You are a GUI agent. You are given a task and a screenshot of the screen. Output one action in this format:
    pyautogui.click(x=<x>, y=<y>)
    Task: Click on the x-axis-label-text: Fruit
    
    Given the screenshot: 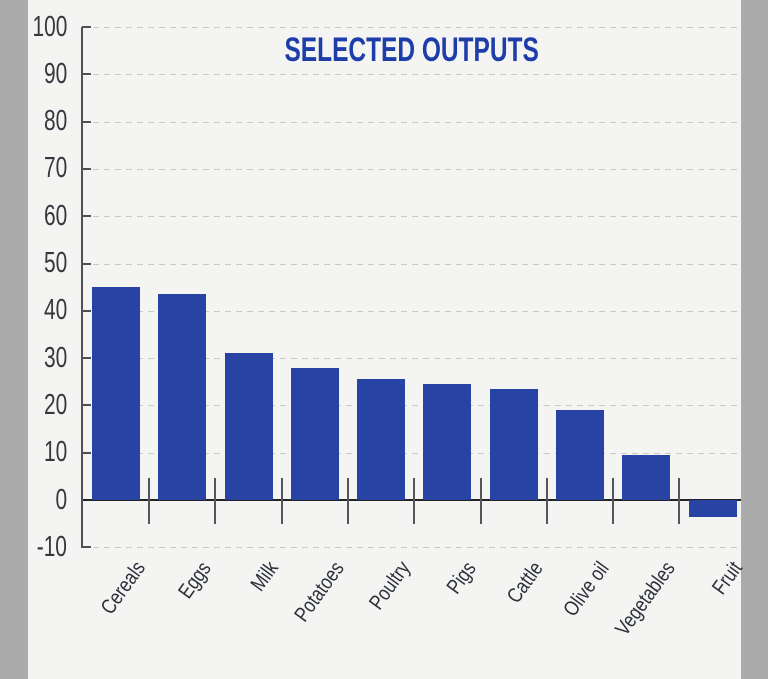 What is the action you would take?
    pyautogui.click(x=727, y=578)
    